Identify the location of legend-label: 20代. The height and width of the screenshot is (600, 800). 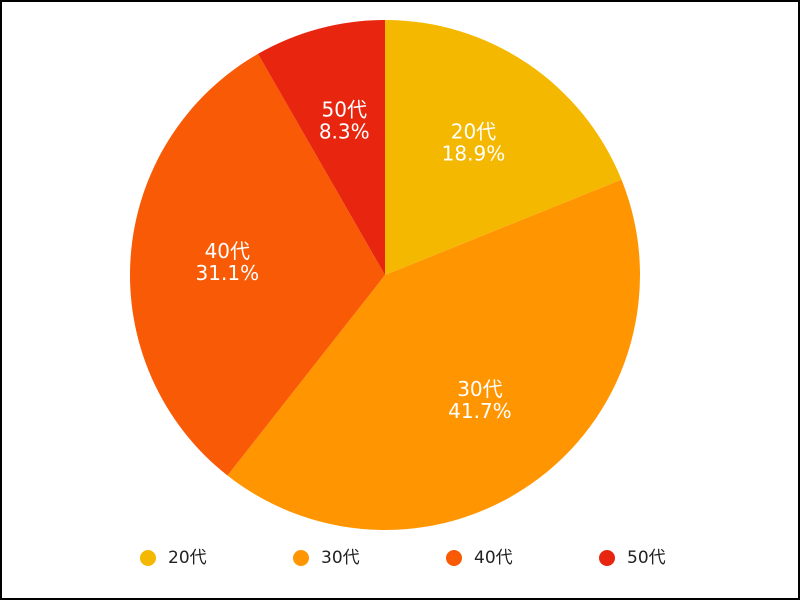
(187, 558).